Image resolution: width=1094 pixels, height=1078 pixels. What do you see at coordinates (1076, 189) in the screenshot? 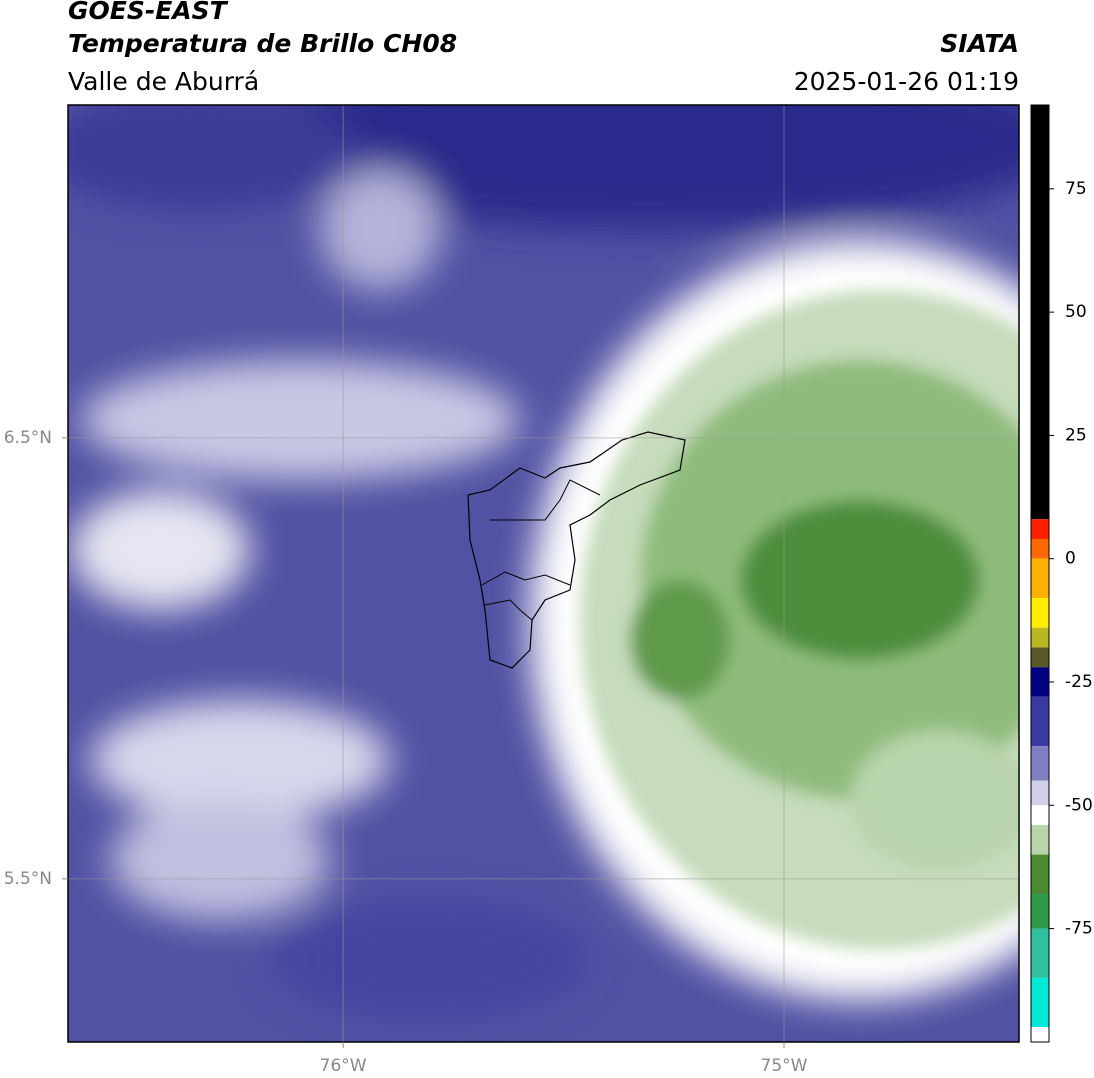
I see `colorbar-tick-label: 75` at bounding box center [1076, 189].